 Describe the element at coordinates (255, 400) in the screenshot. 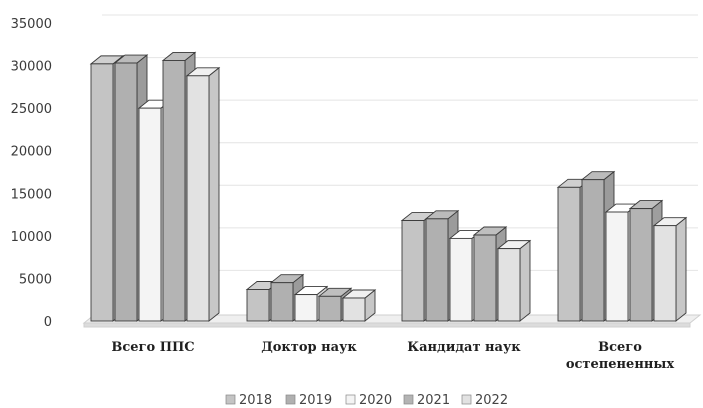

I see `legend-label: 2018` at that location.